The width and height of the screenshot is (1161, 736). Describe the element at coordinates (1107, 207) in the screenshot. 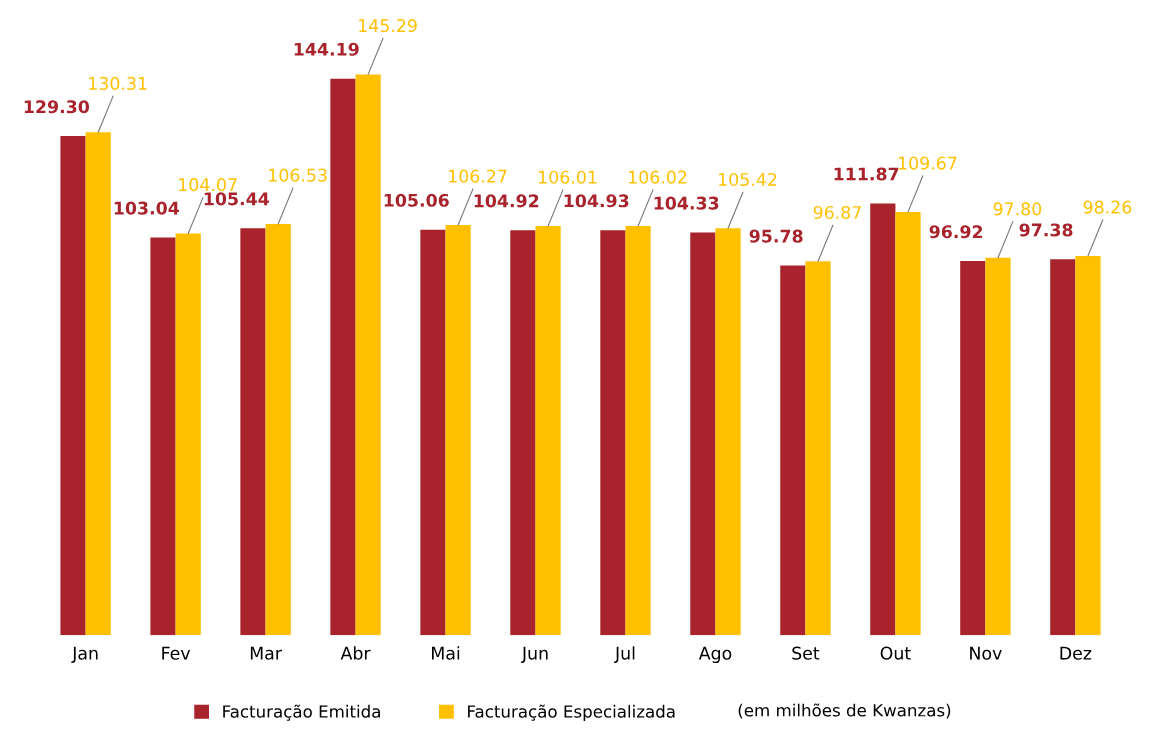

I see `data-label: 98.26` at that location.